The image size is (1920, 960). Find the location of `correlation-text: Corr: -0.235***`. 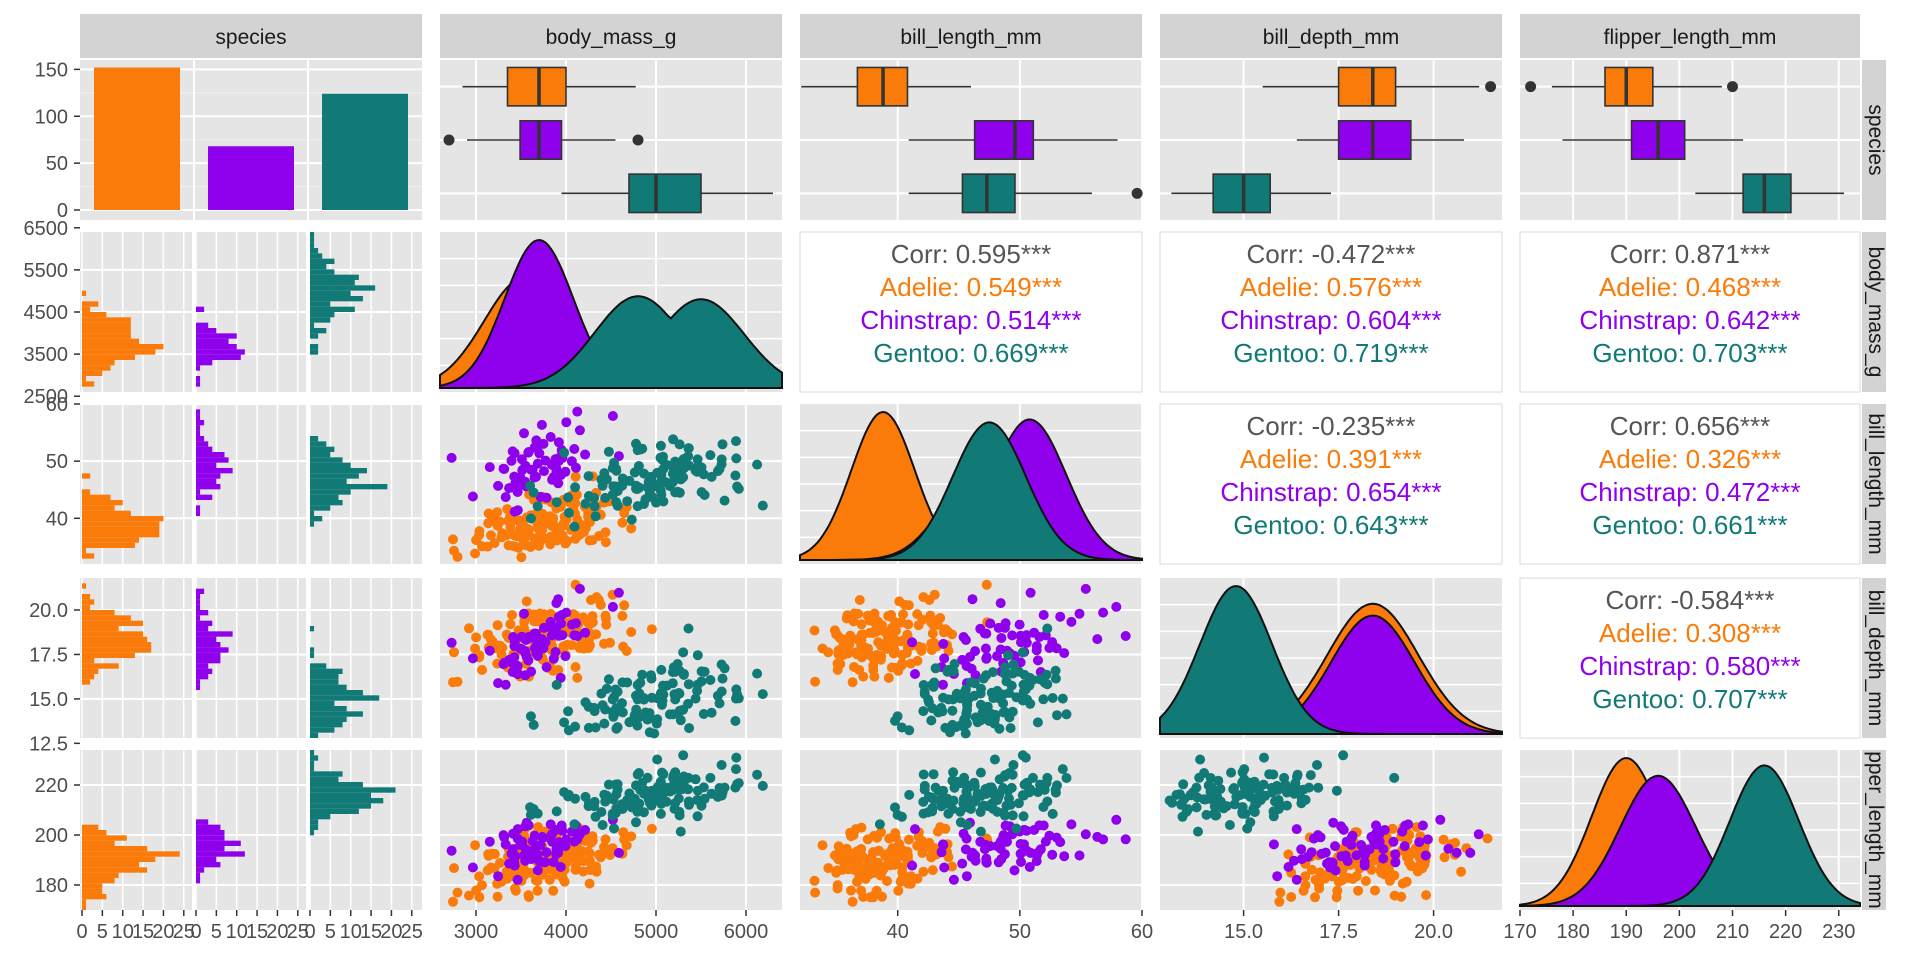

correlation-text: Corr: -0.235*** is located at coordinates (1330, 426).